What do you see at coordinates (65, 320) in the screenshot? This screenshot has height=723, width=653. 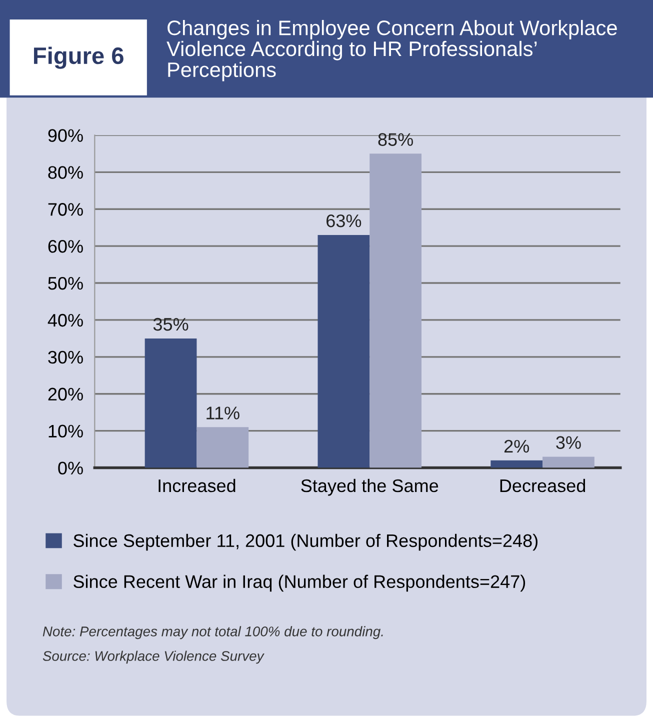 I see `y-tick-label: 40%` at bounding box center [65, 320].